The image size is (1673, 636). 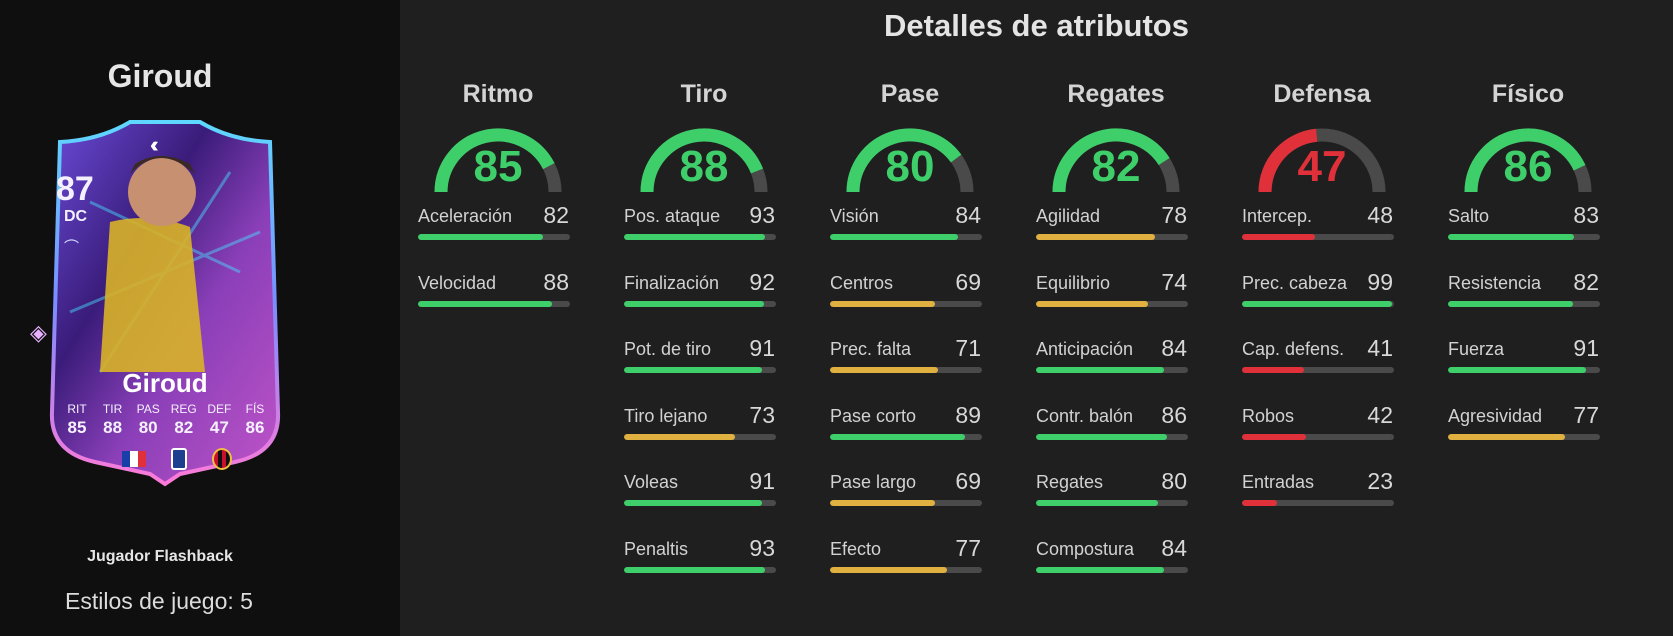 I want to click on attribute-value: 84, so click(x=968, y=215).